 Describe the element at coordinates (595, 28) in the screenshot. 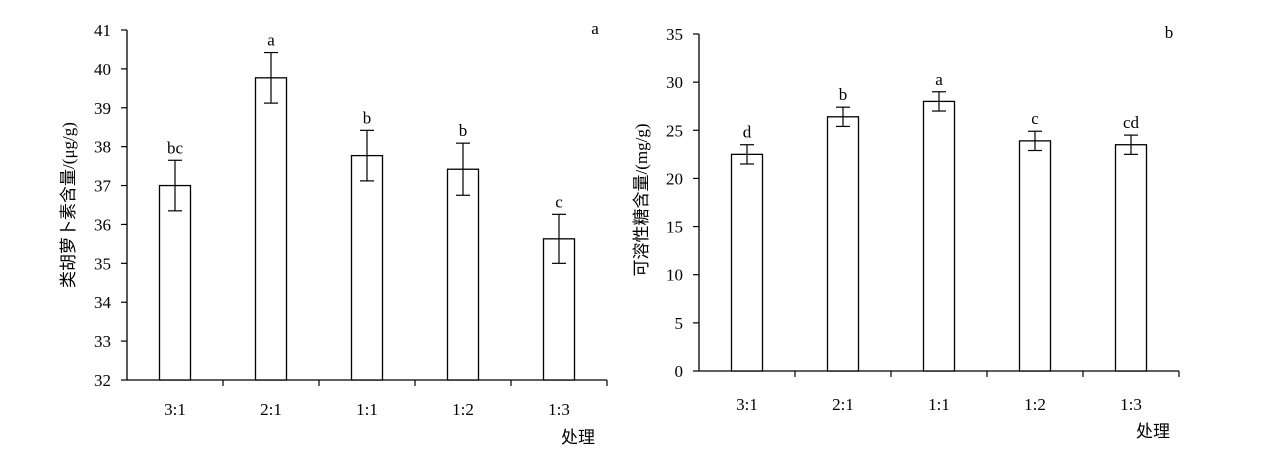

I see `panel-label: a` at that location.